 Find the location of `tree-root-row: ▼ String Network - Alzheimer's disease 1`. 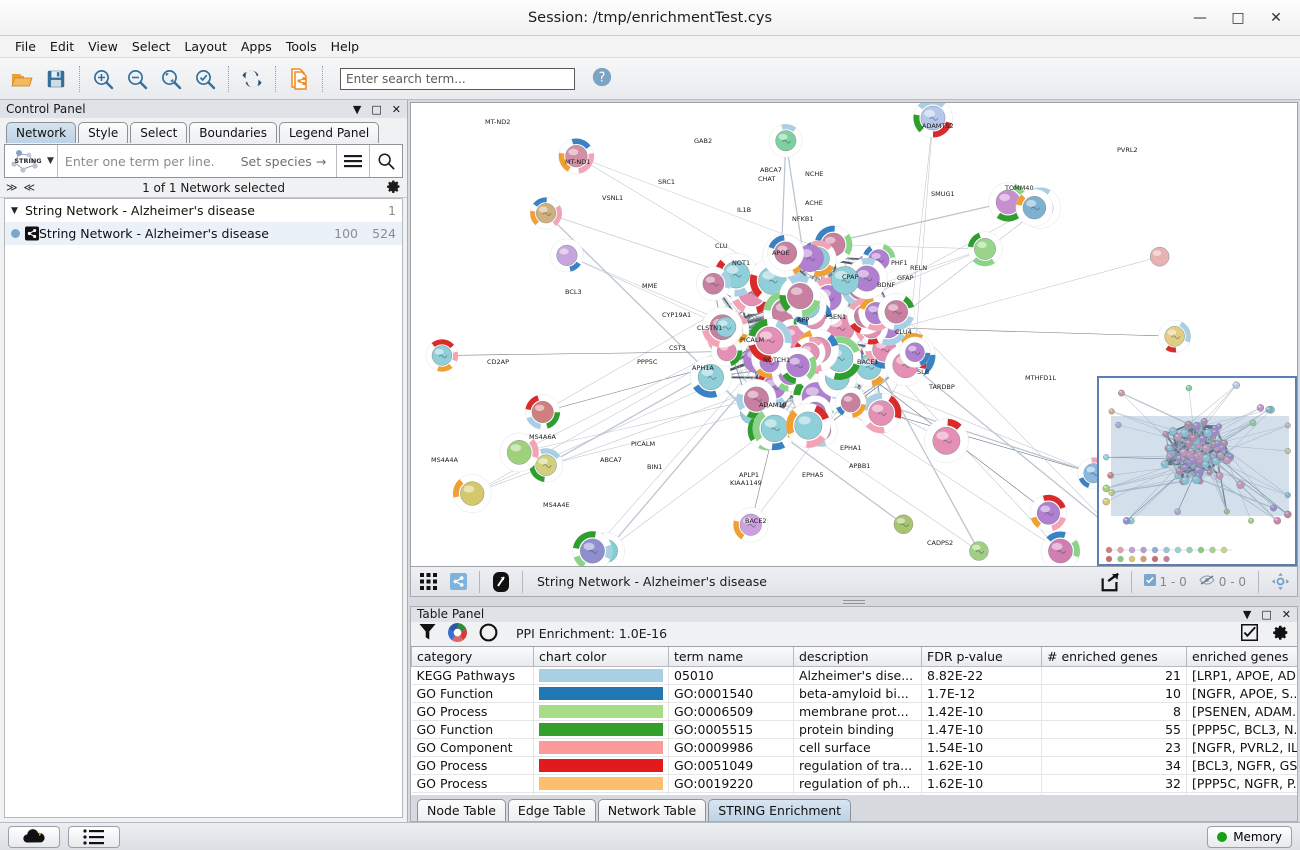

tree-root-row: ▼ String Network - Alzheimer's disease 1 is located at coordinates (203, 210).